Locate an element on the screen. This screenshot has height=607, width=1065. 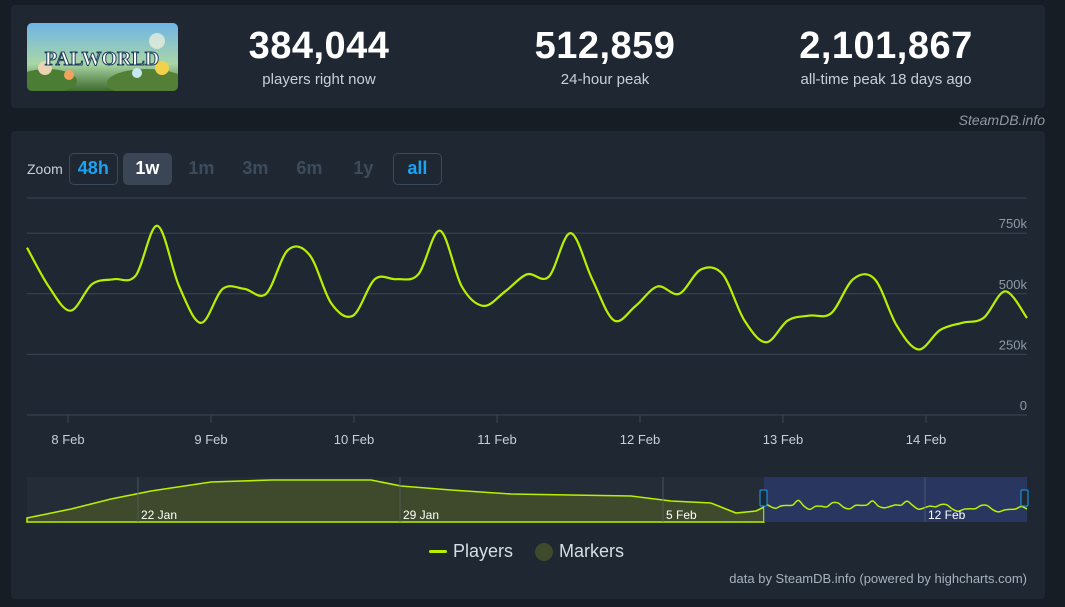
navigator-tick-label: 5 Feb is located at coordinates (681, 515).